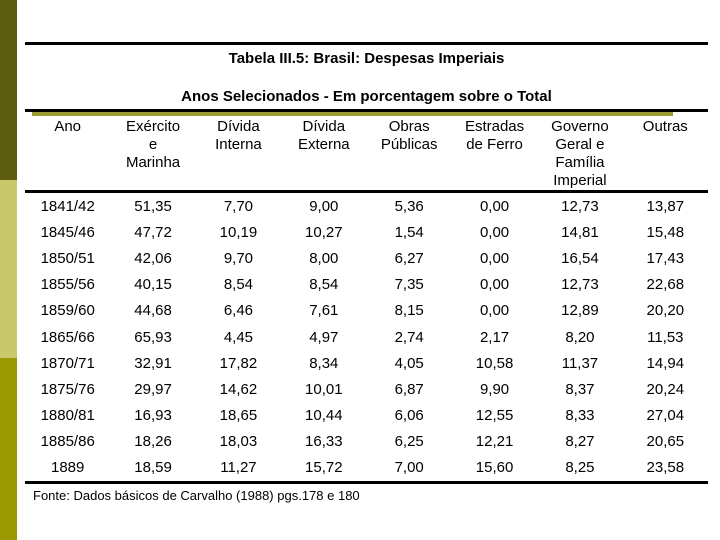 The height and width of the screenshot is (540, 720). I want to click on table-row: 1841/42 51,35 7,70 9,00 5,36 0,00 12,73 13,87, so click(366, 206).